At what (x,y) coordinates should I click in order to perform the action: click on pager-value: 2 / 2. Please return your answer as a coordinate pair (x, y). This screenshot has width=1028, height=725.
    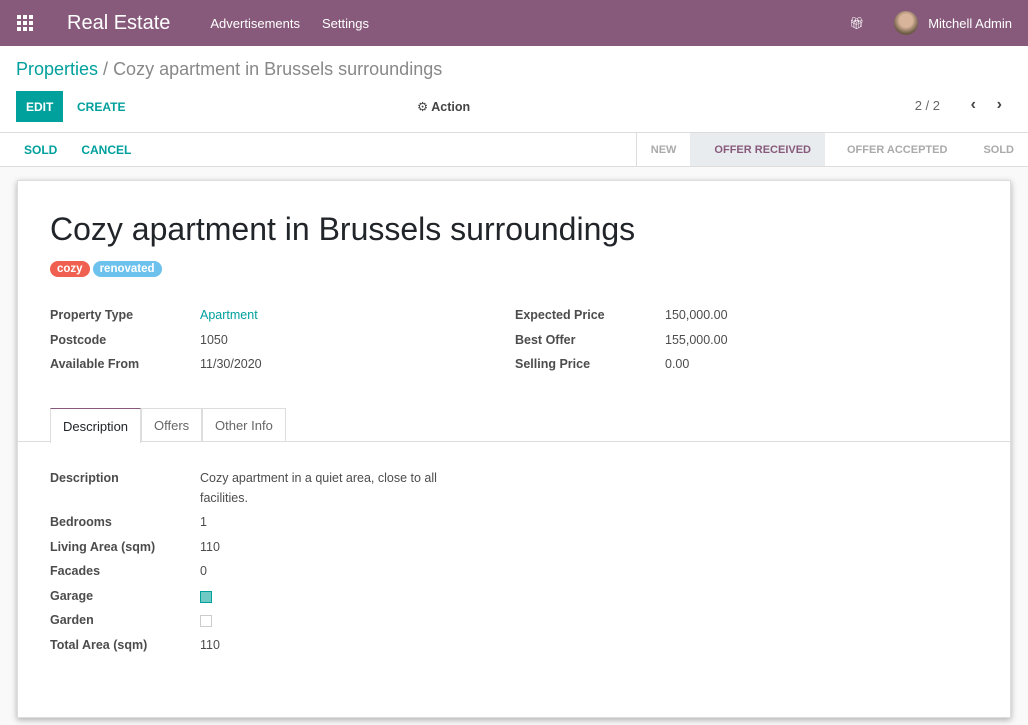
    Looking at the image, I should click on (927, 105).